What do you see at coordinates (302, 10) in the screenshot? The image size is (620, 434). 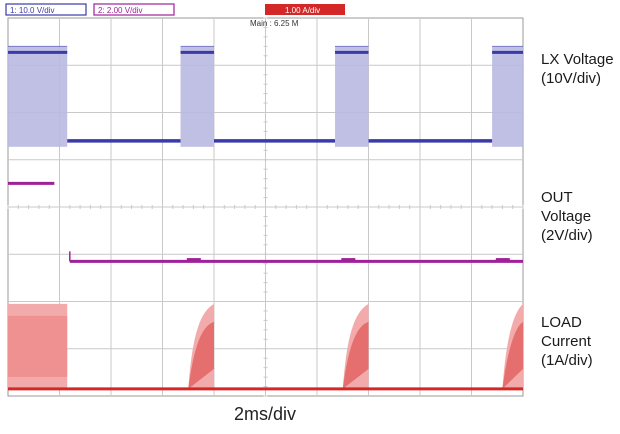 I see `trigger-readout: 1.00 A/div` at bounding box center [302, 10].